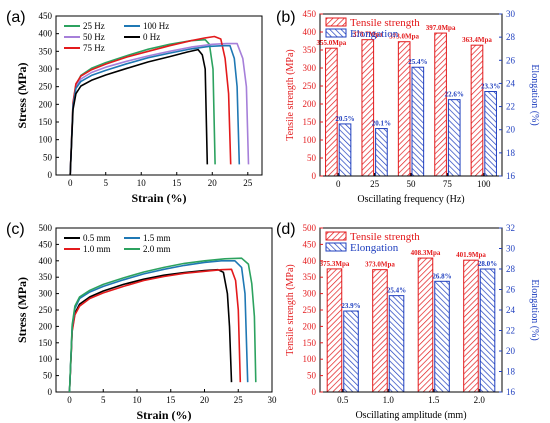  What do you see at coordinates (389, 400) in the screenshot?
I see `x-tick-label: 1.0` at bounding box center [389, 400].